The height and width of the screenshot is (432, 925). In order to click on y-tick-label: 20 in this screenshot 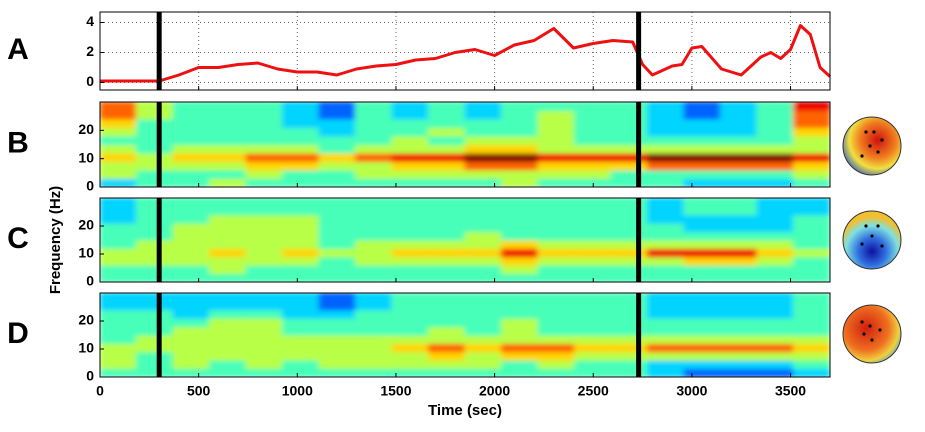, I will do `click(86, 129)`.